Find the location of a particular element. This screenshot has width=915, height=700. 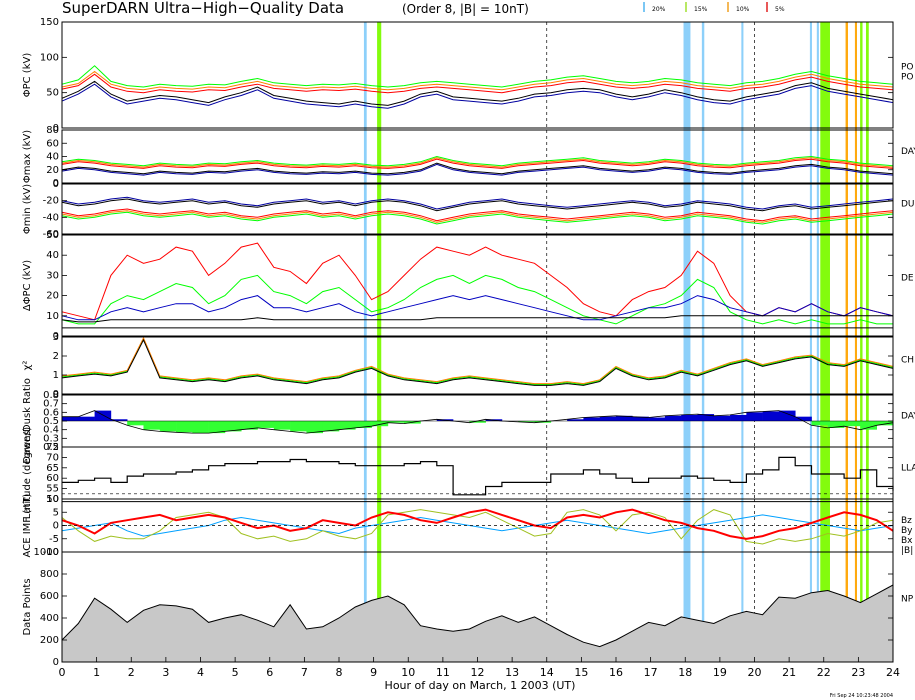

panel-phimax: 0 20 40 60 80 Φmax (kV) DAY is located at coordinates (468, 157).